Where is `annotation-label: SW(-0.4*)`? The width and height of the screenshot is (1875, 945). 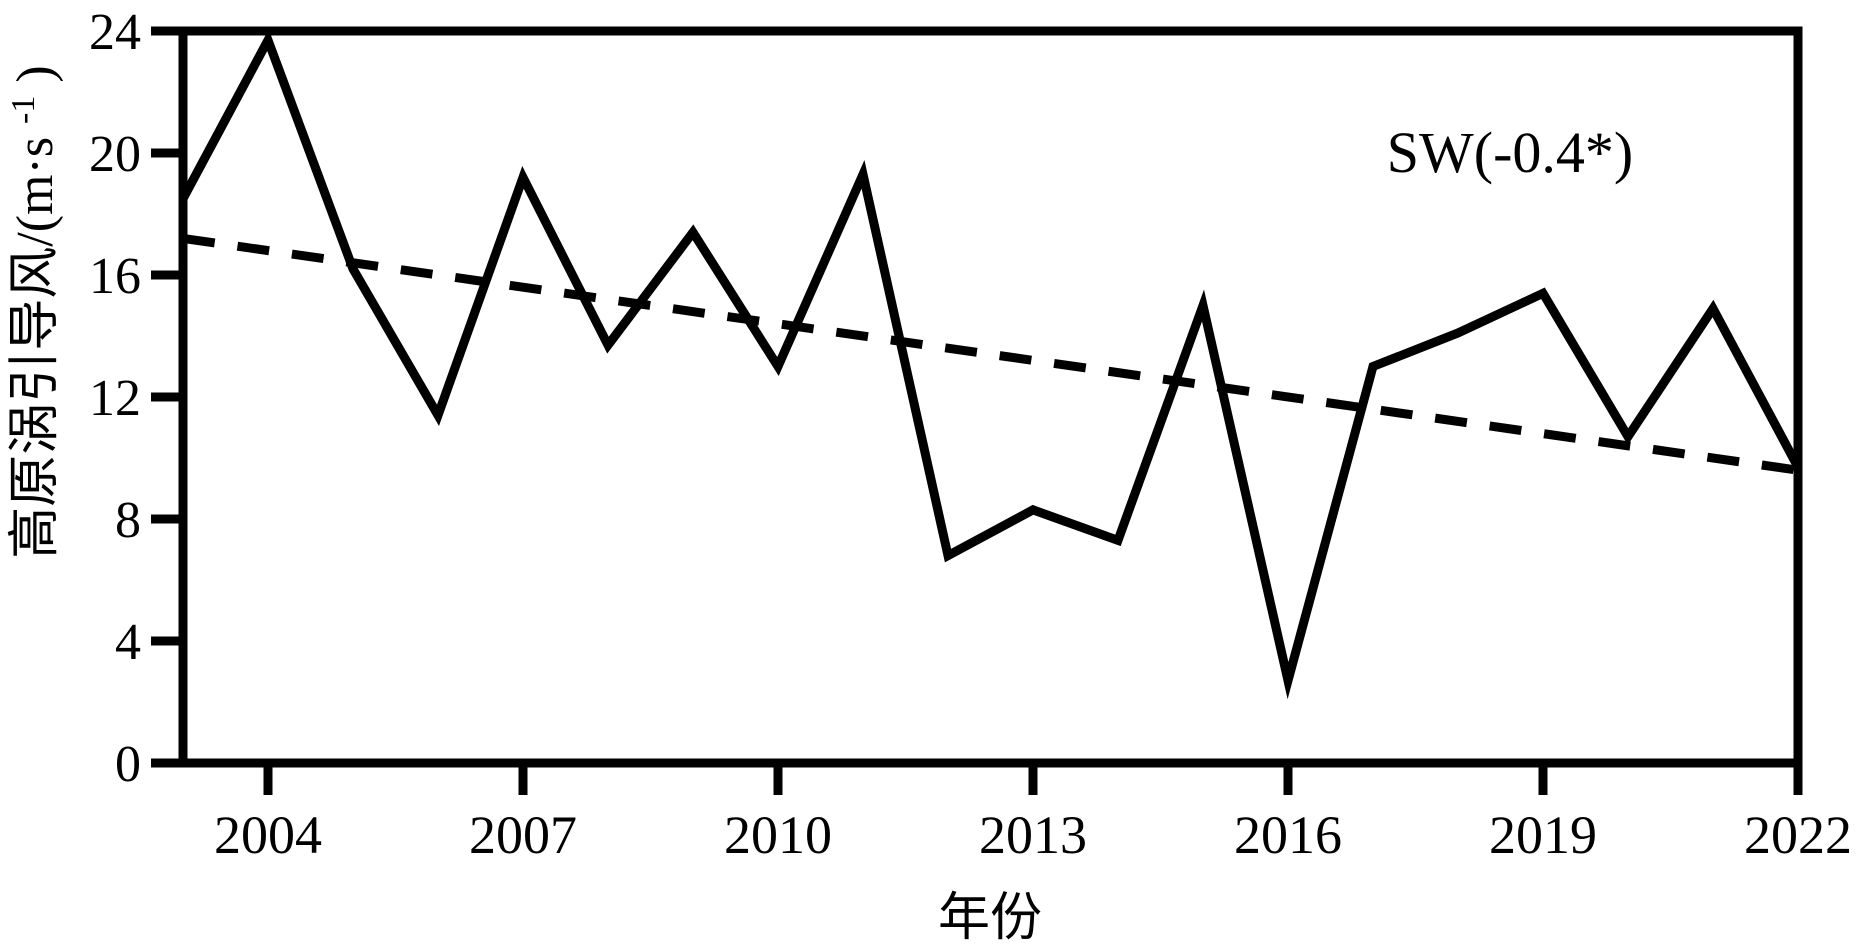
annotation-label: SW(-0.4*) is located at coordinates (1510, 152).